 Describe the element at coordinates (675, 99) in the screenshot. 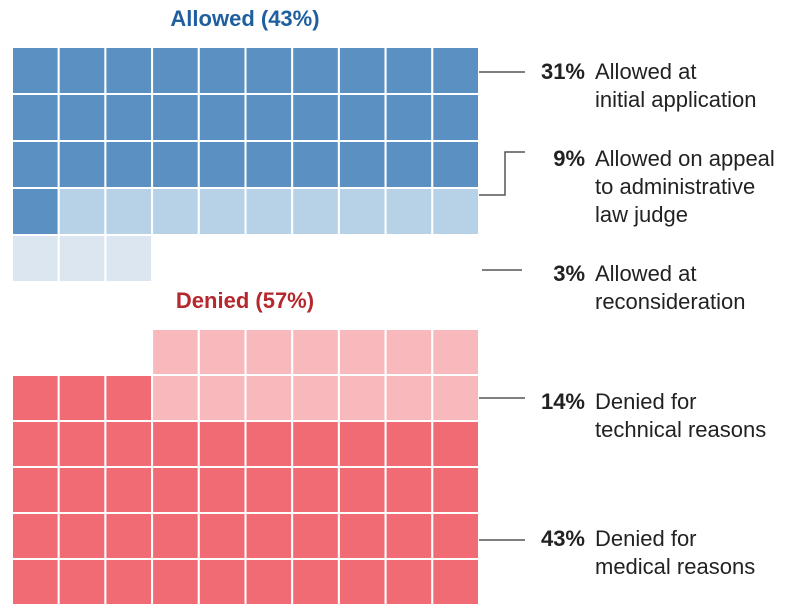

I see `segment-label: initial application` at that location.